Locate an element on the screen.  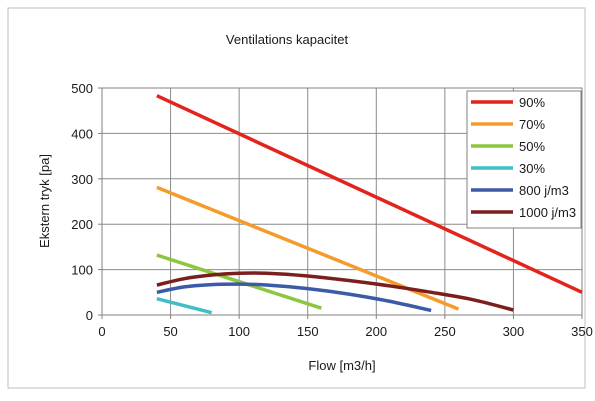
series-line-1000-j-m3 is located at coordinates (335, 291).